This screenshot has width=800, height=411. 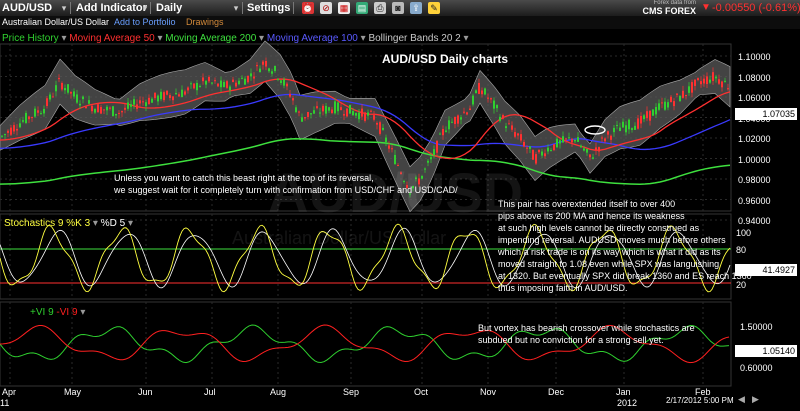 I want to click on legend-ma100: Moving Average 100, so click(x=312, y=38).